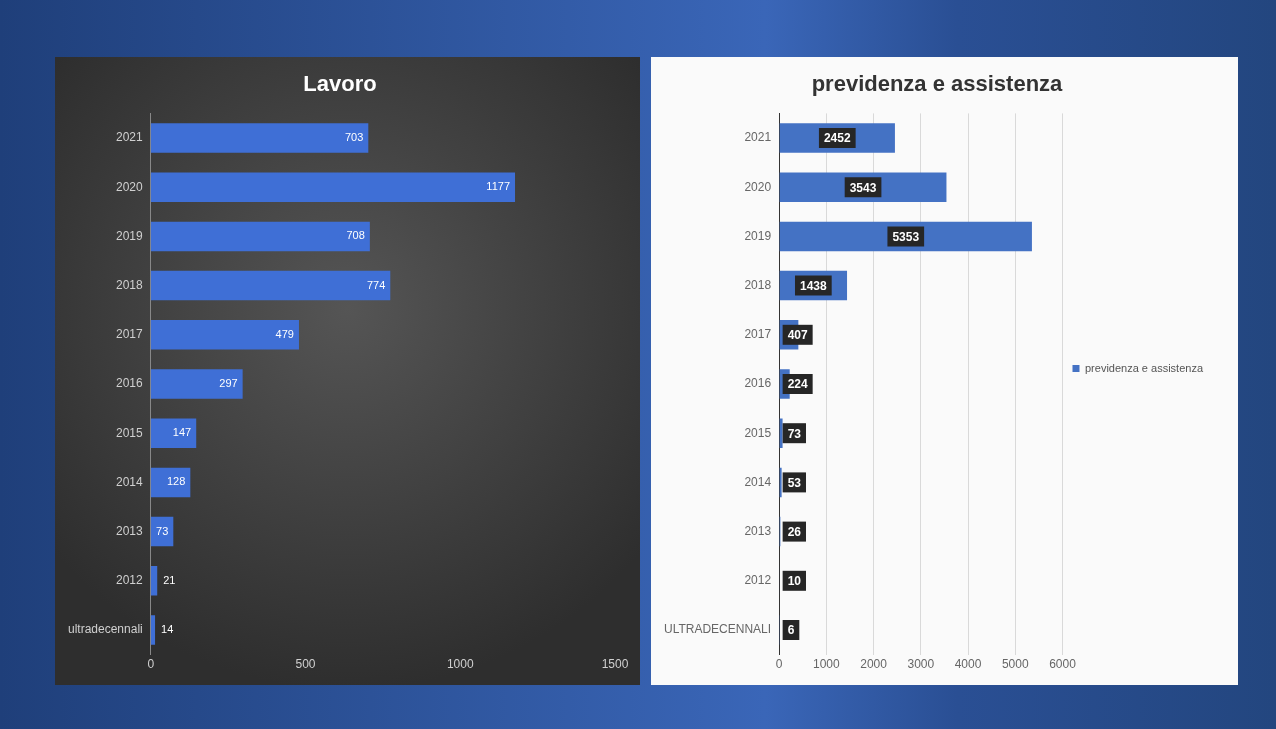  I want to click on data-label: 10, so click(794, 581).